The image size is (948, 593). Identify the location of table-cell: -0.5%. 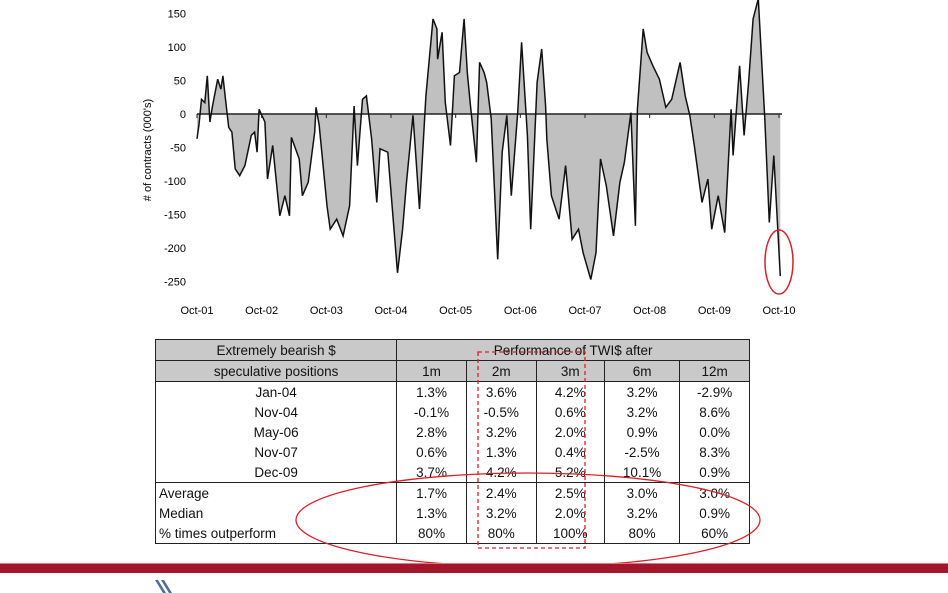
(501, 412).